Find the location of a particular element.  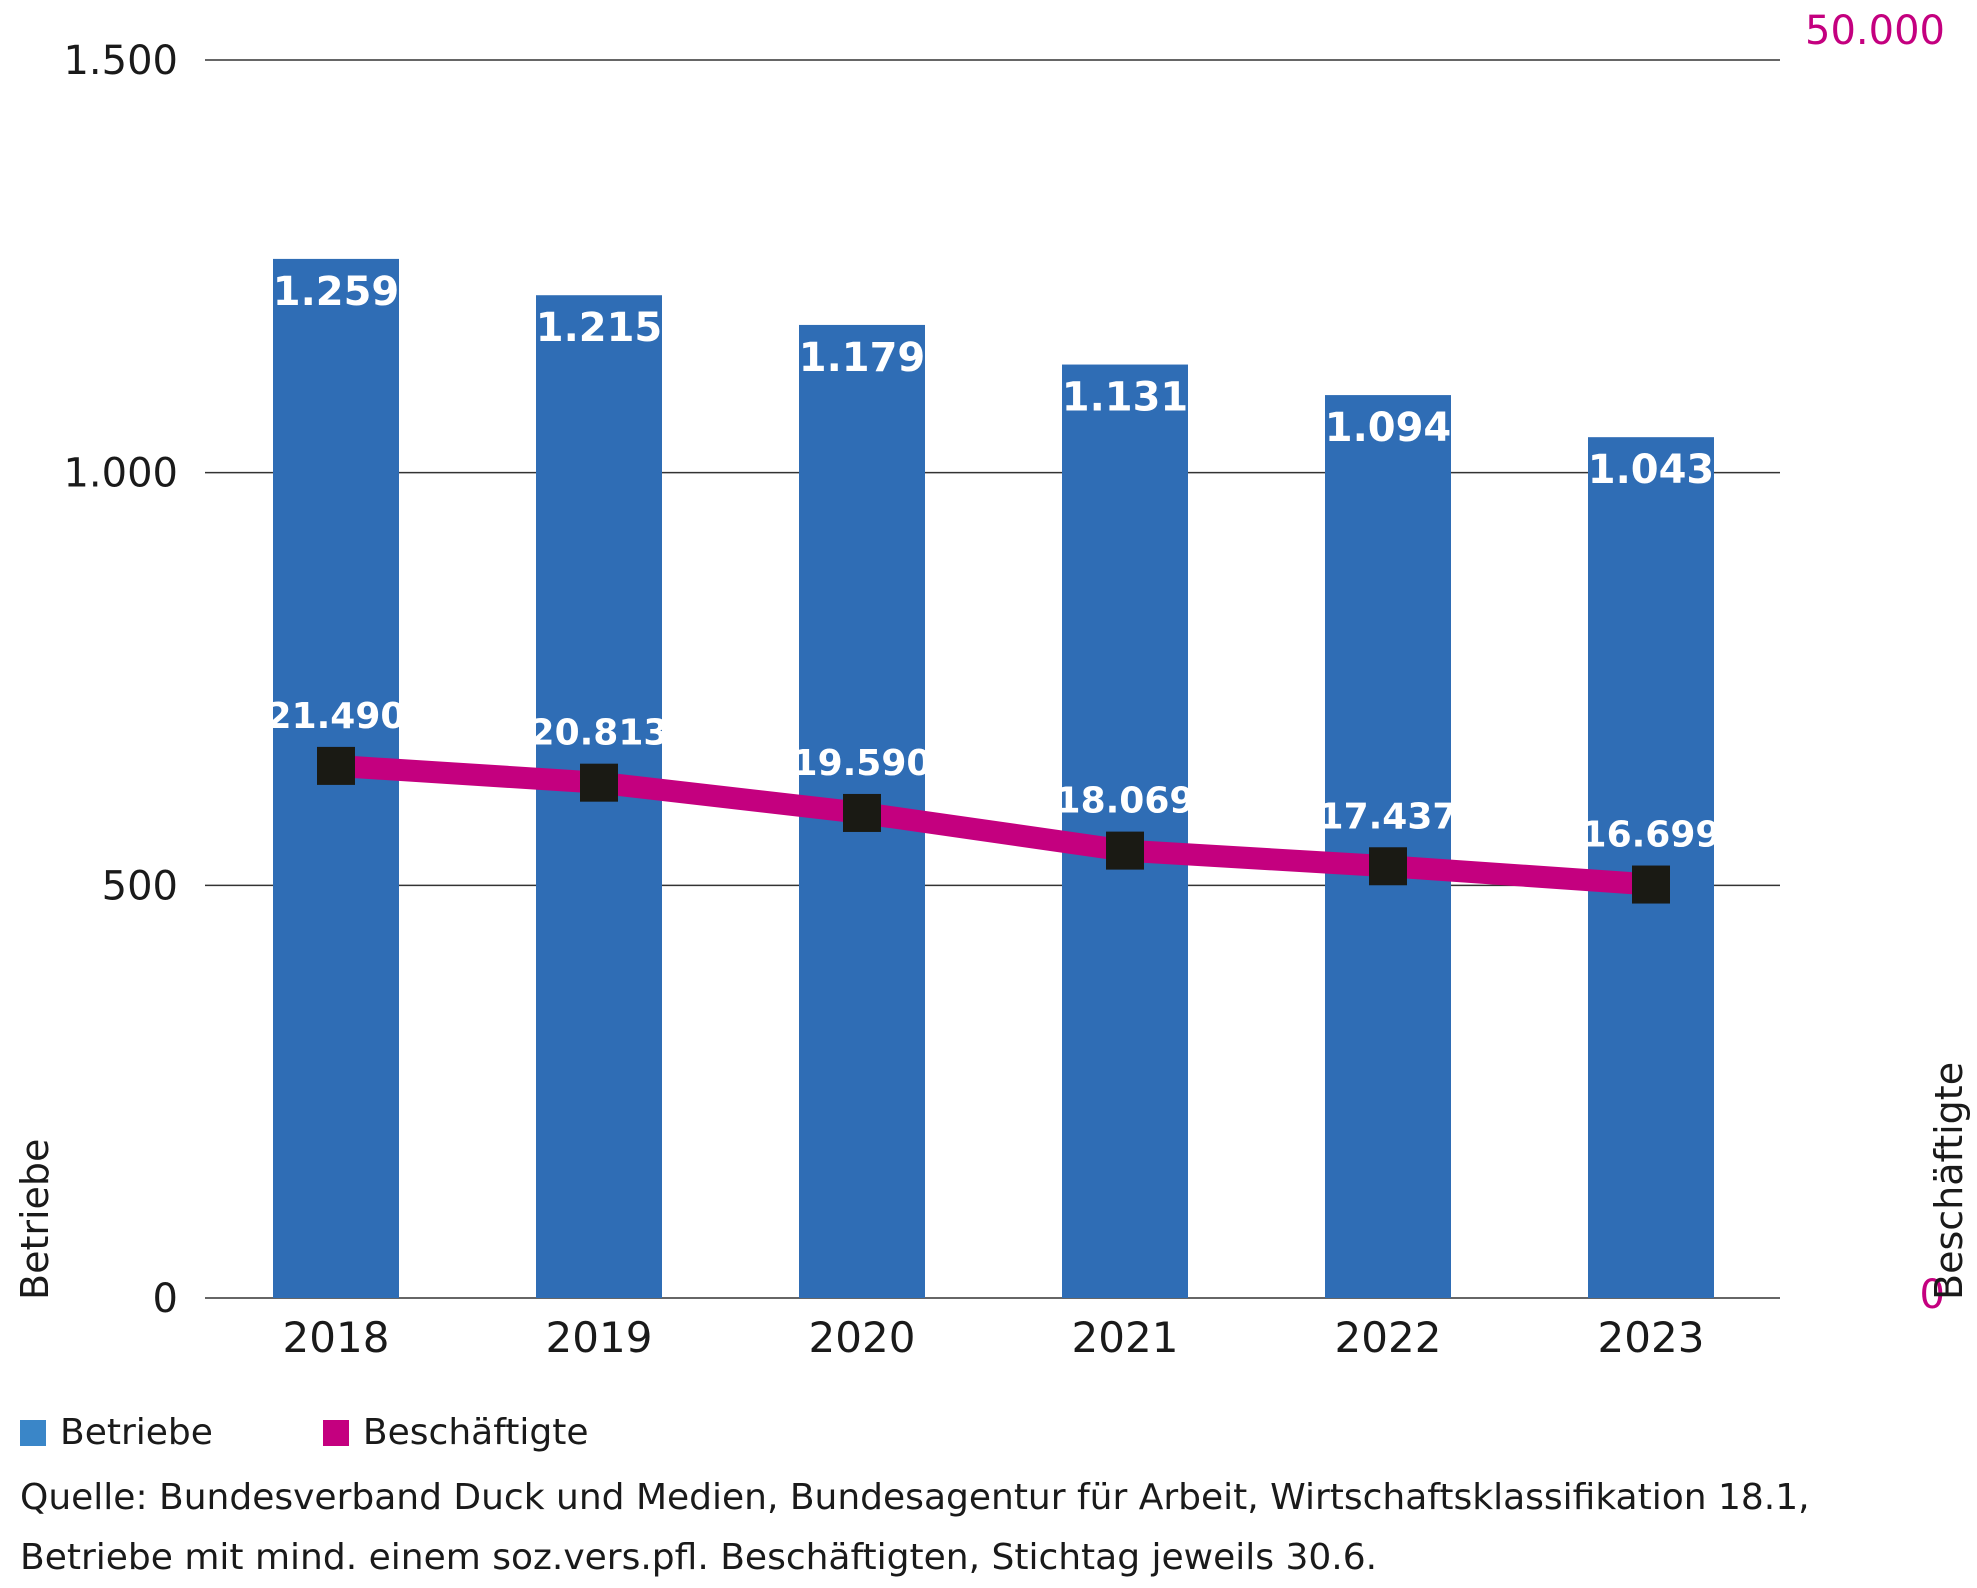

y-left-tick-label: 1.000 is located at coordinates (120, 474).